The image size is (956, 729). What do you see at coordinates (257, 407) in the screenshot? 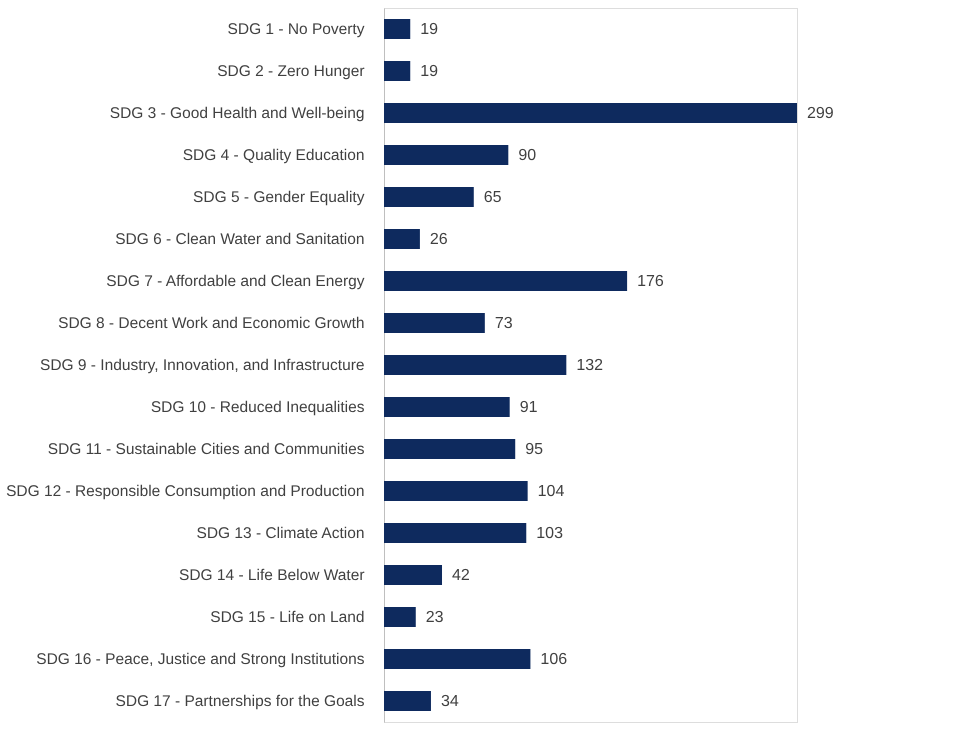
I see `y-tick-label: SDG 10 - Reduced Inequalities` at bounding box center [257, 407].